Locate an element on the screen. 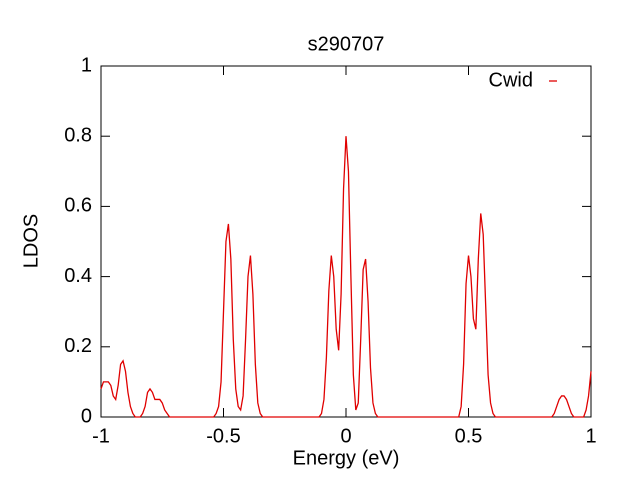 The image size is (640, 480). x-tick-label: -1 is located at coordinates (101, 436).